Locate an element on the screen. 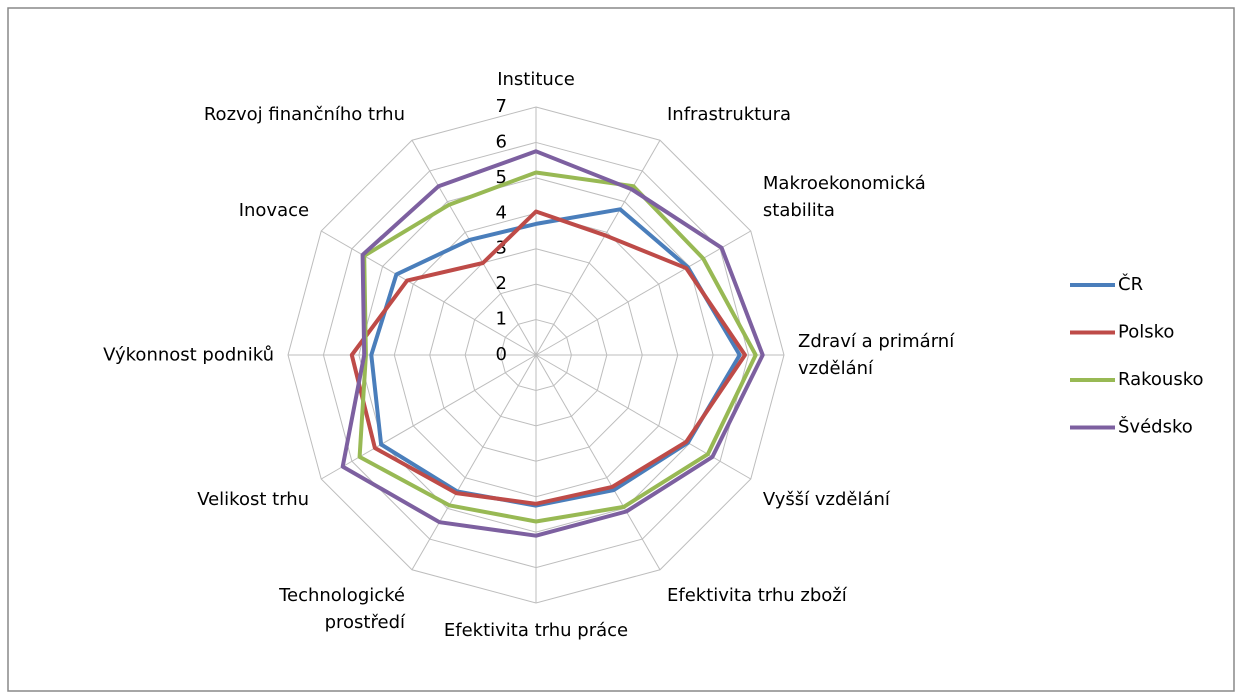  category-label: Makroekonomická stabilita is located at coordinates (844, 197).